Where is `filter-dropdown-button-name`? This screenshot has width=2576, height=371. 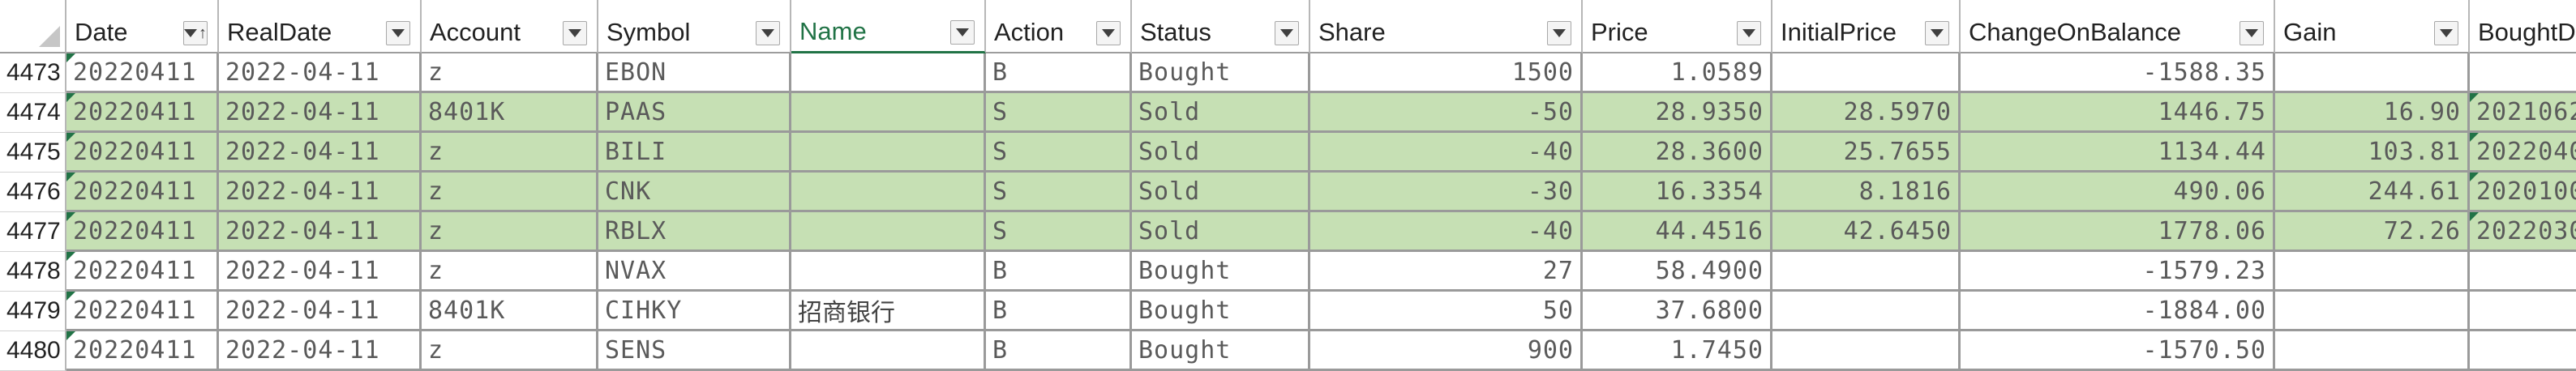
filter-dropdown-button-name is located at coordinates (962, 32).